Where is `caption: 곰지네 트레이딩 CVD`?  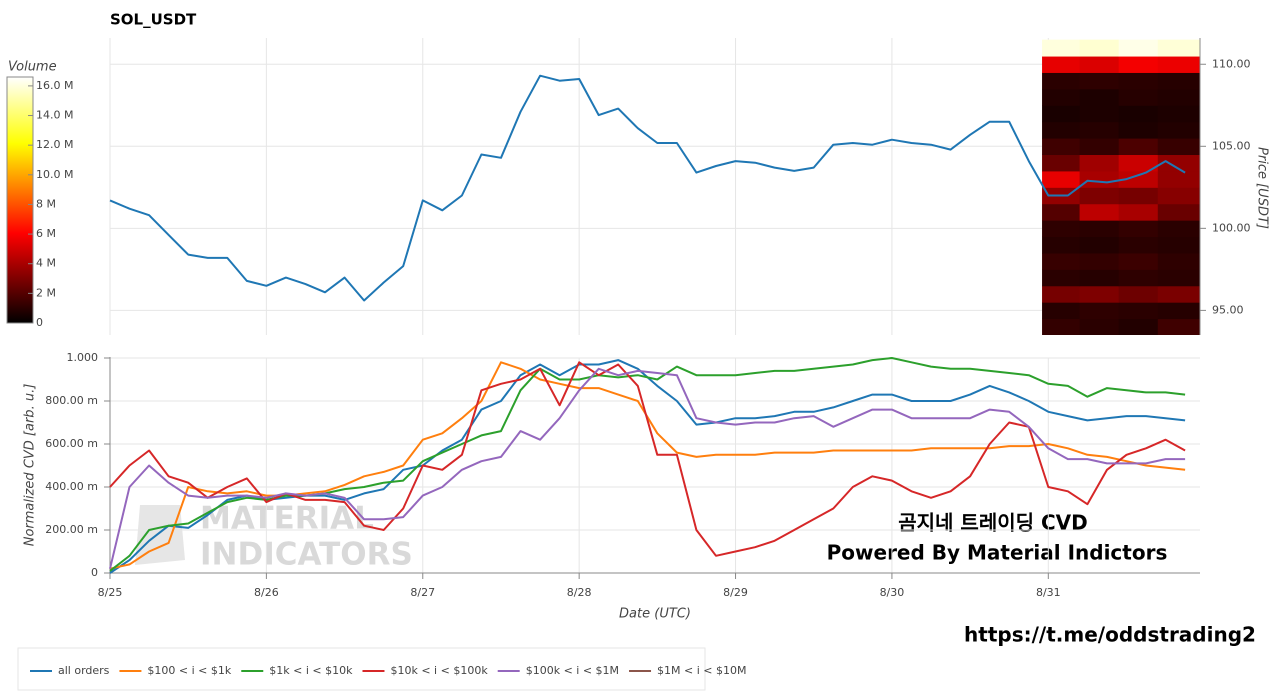 caption: 곰지네 트레이딩 CVD is located at coordinates (992, 523).